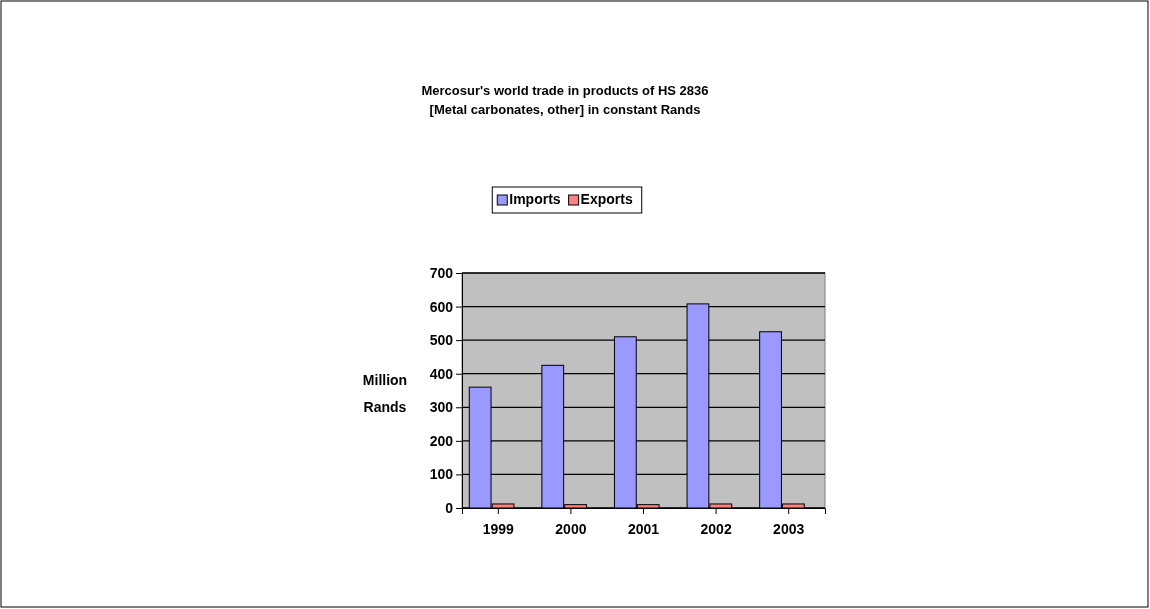  I want to click on x-tick-label: 2003, so click(789, 528).